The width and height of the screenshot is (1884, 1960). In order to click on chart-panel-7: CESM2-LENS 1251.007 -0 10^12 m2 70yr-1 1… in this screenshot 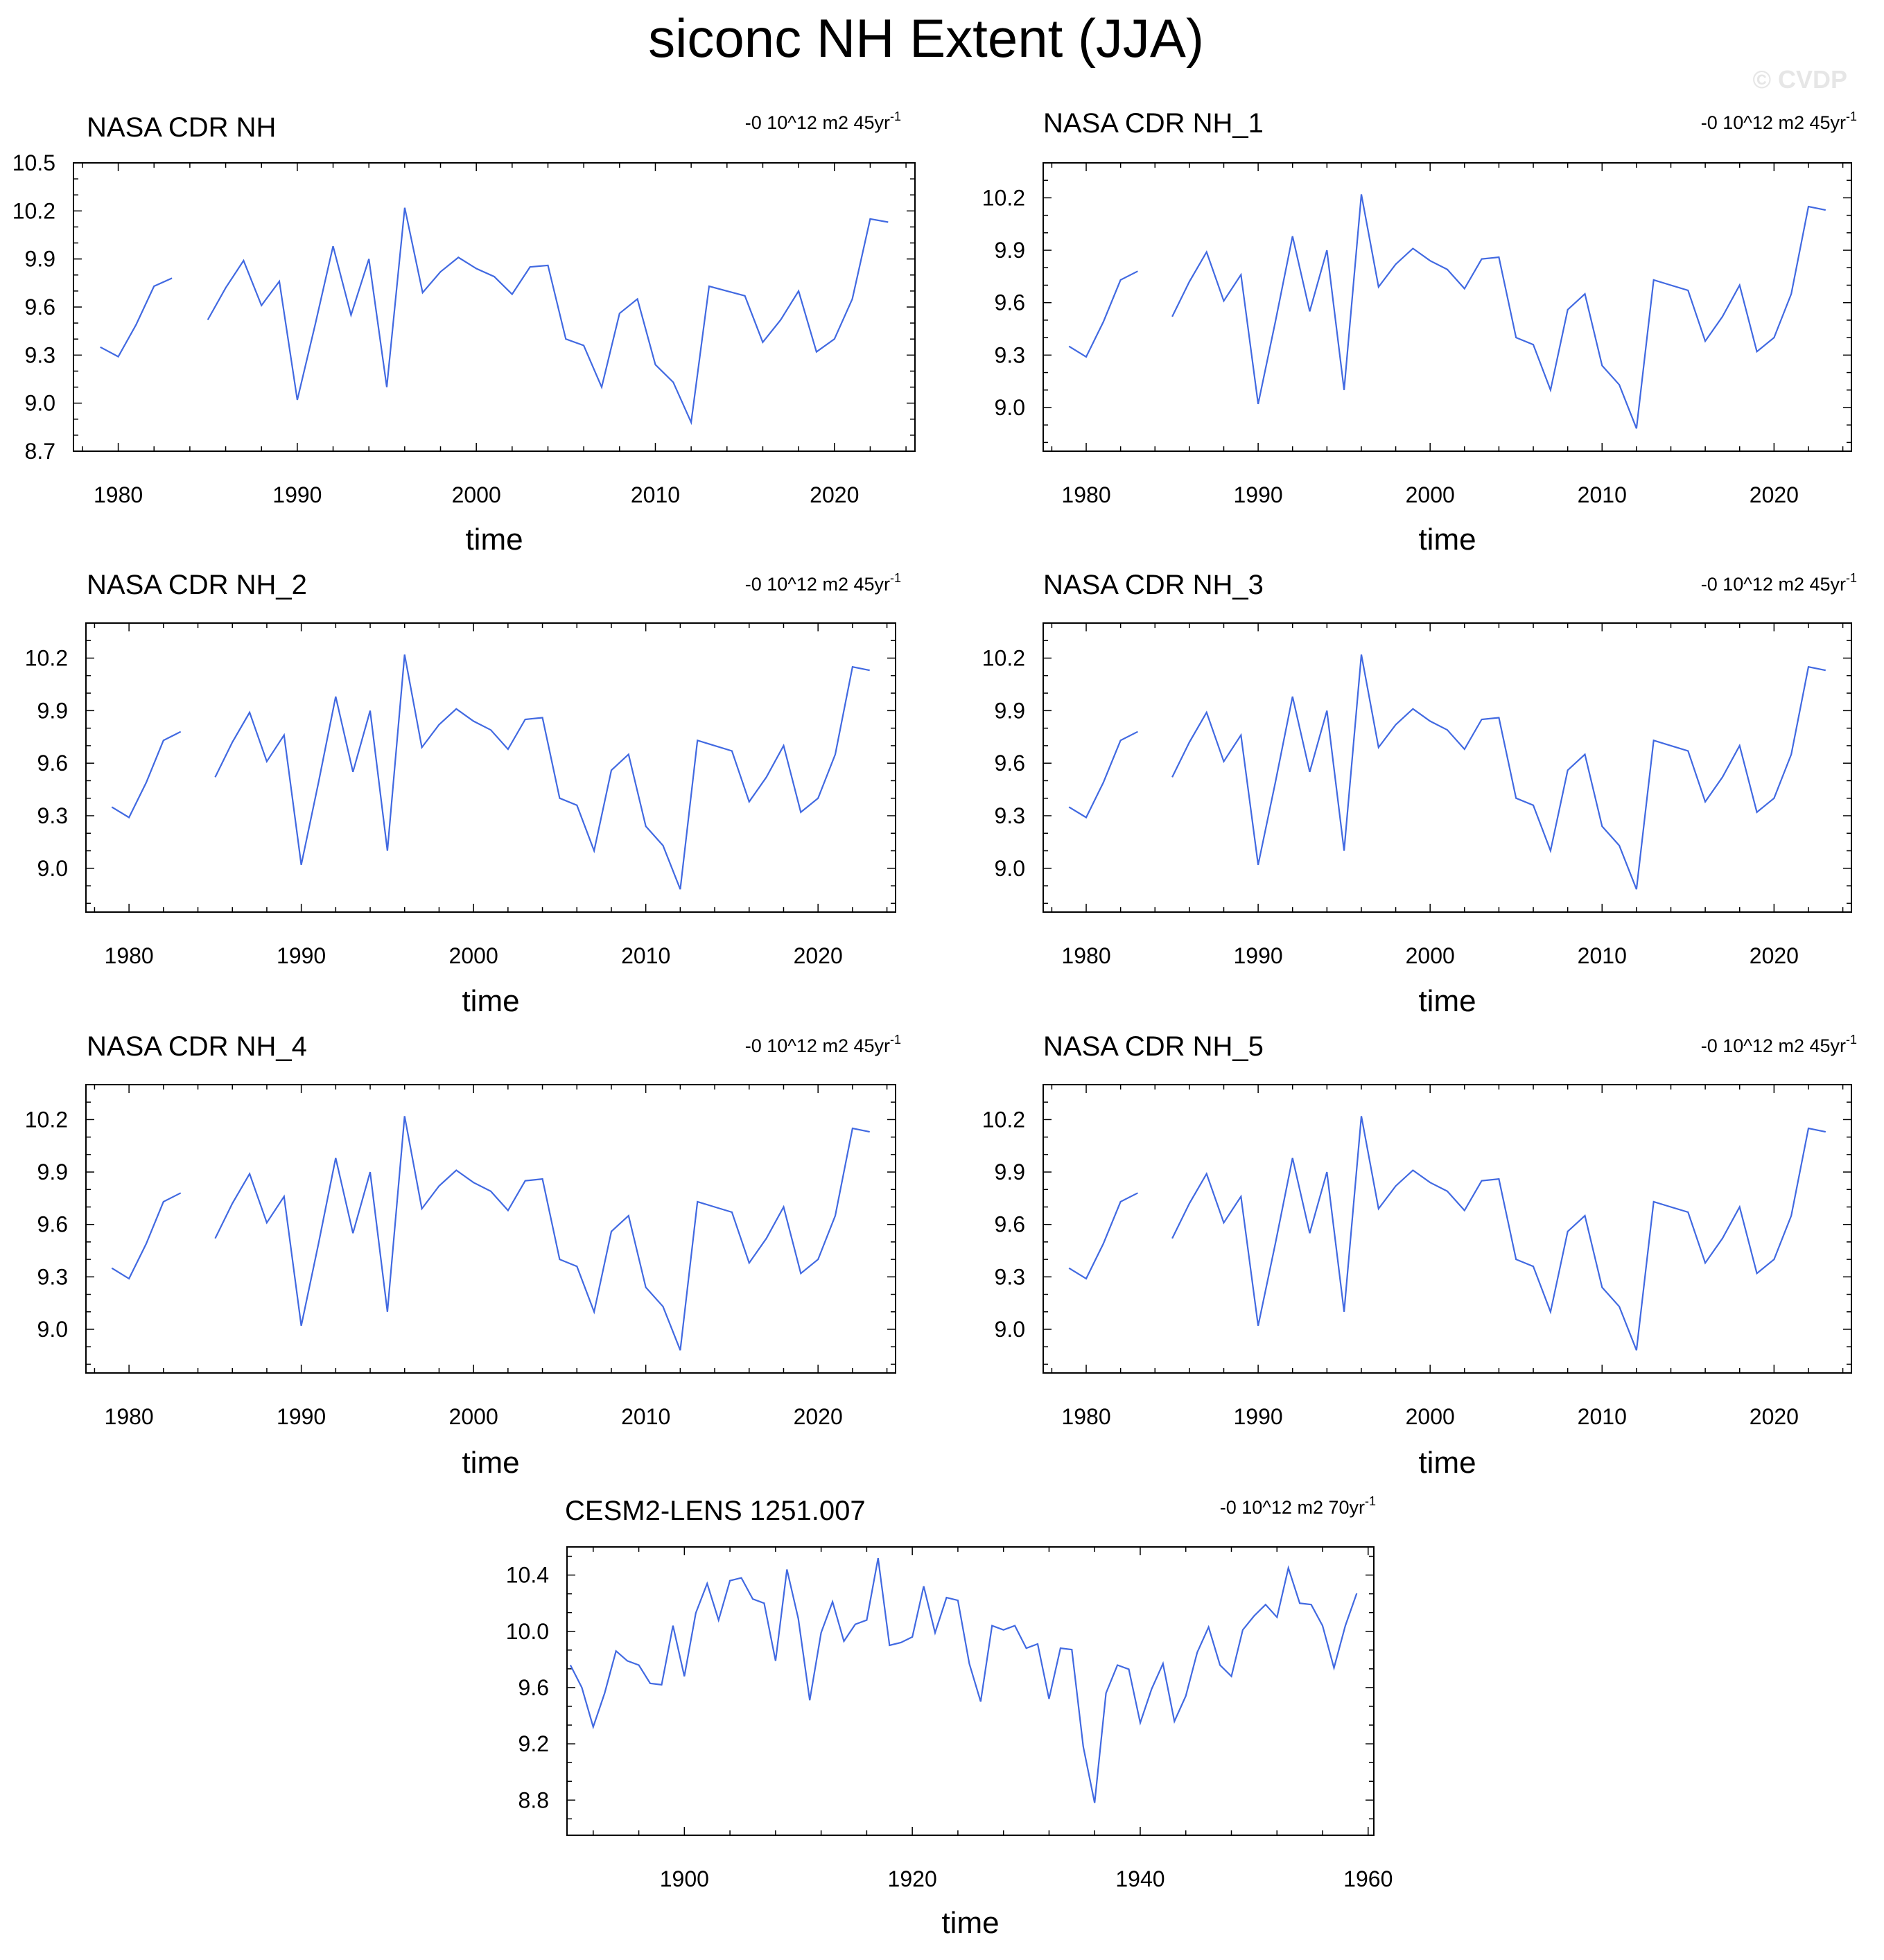, I will do `click(949, 1717)`.